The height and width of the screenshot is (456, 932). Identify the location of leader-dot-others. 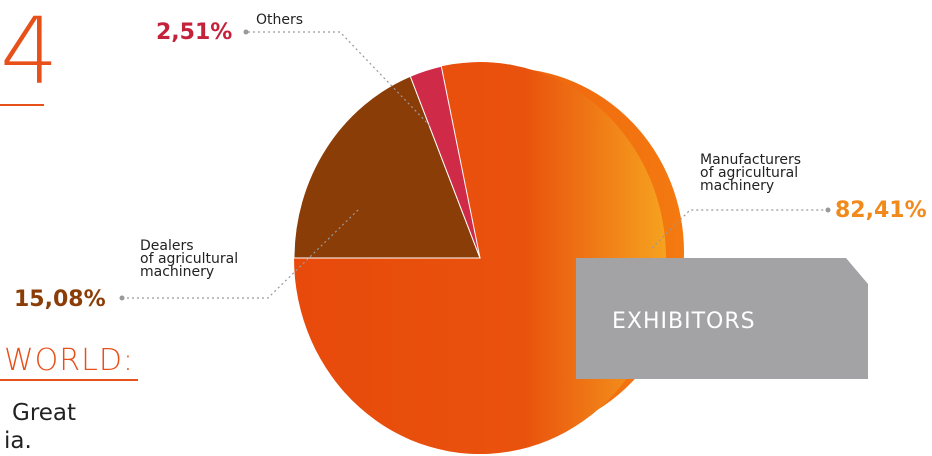
(246, 32).